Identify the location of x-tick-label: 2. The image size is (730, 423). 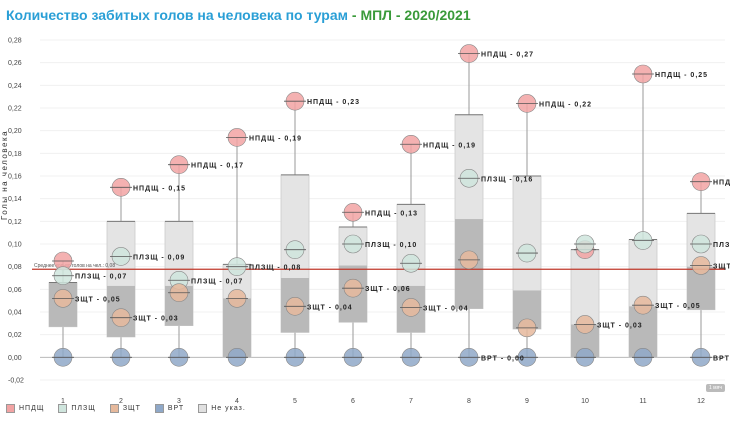
(121, 401).